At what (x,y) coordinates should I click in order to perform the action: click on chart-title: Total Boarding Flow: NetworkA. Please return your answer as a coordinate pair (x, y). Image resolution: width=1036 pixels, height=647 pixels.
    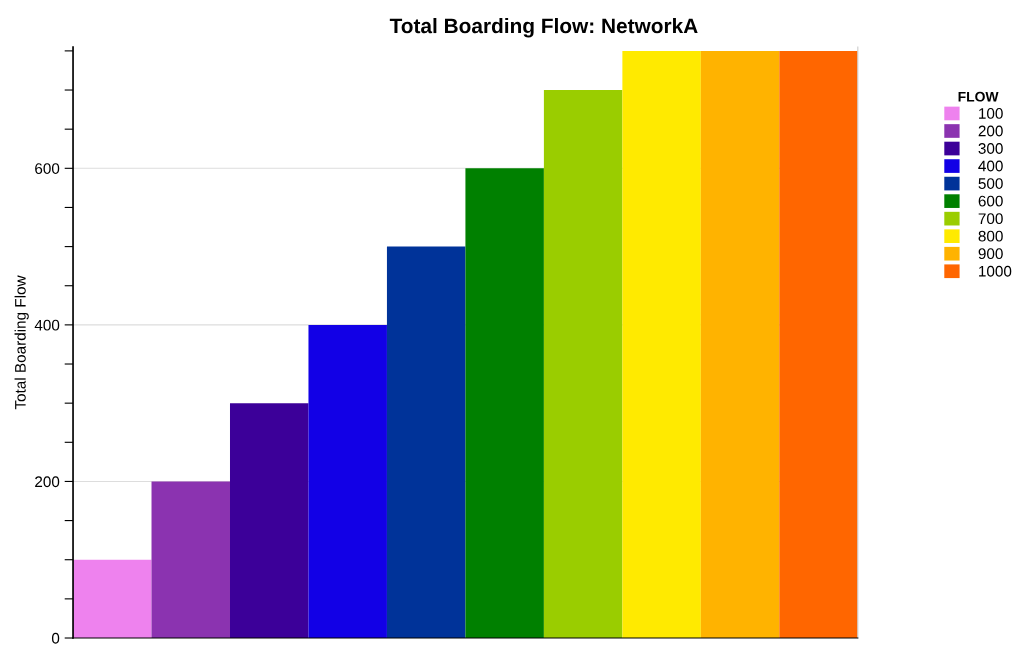
    Looking at the image, I should click on (543, 27).